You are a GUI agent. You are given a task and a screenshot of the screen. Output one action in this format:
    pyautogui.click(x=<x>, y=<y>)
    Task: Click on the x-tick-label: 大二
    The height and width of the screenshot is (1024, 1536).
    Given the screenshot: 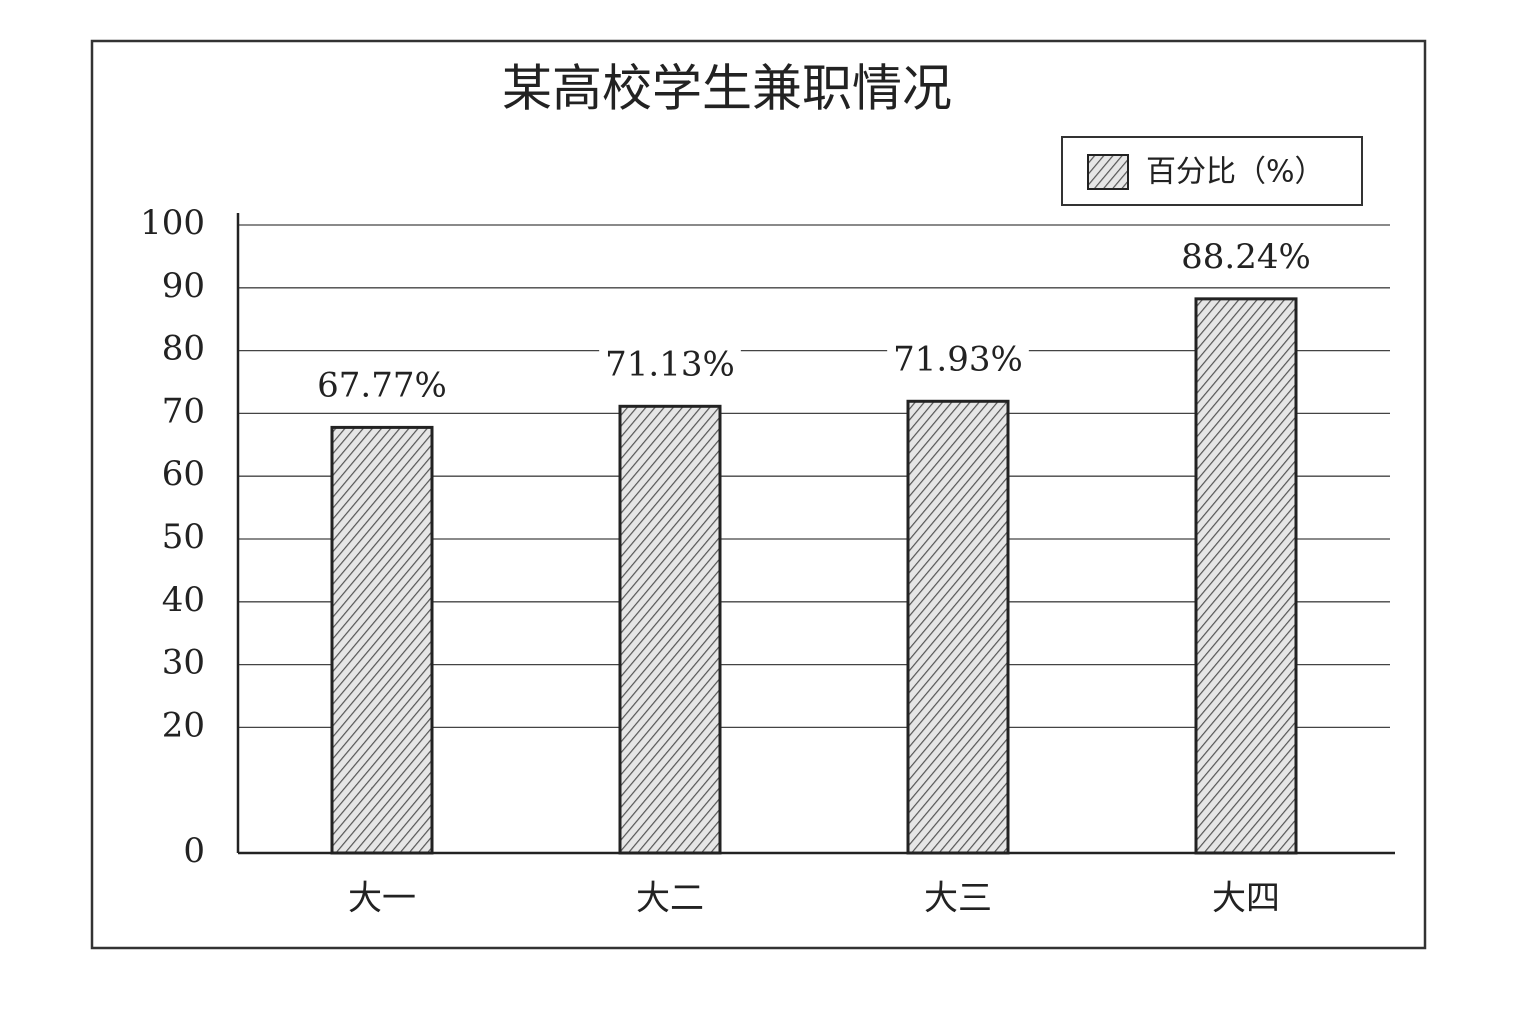 What is the action you would take?
    pyautogui.click(x=670, y=899)
    